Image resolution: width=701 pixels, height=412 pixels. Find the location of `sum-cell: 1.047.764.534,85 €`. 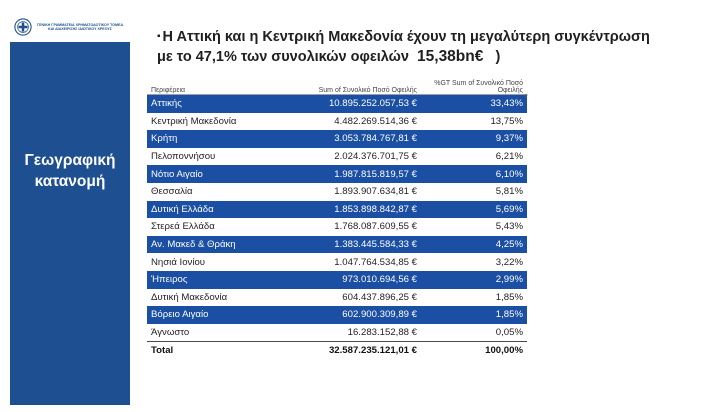

sum-cell: 1.047.764.534,85 € is located at coordinates (375, 262).